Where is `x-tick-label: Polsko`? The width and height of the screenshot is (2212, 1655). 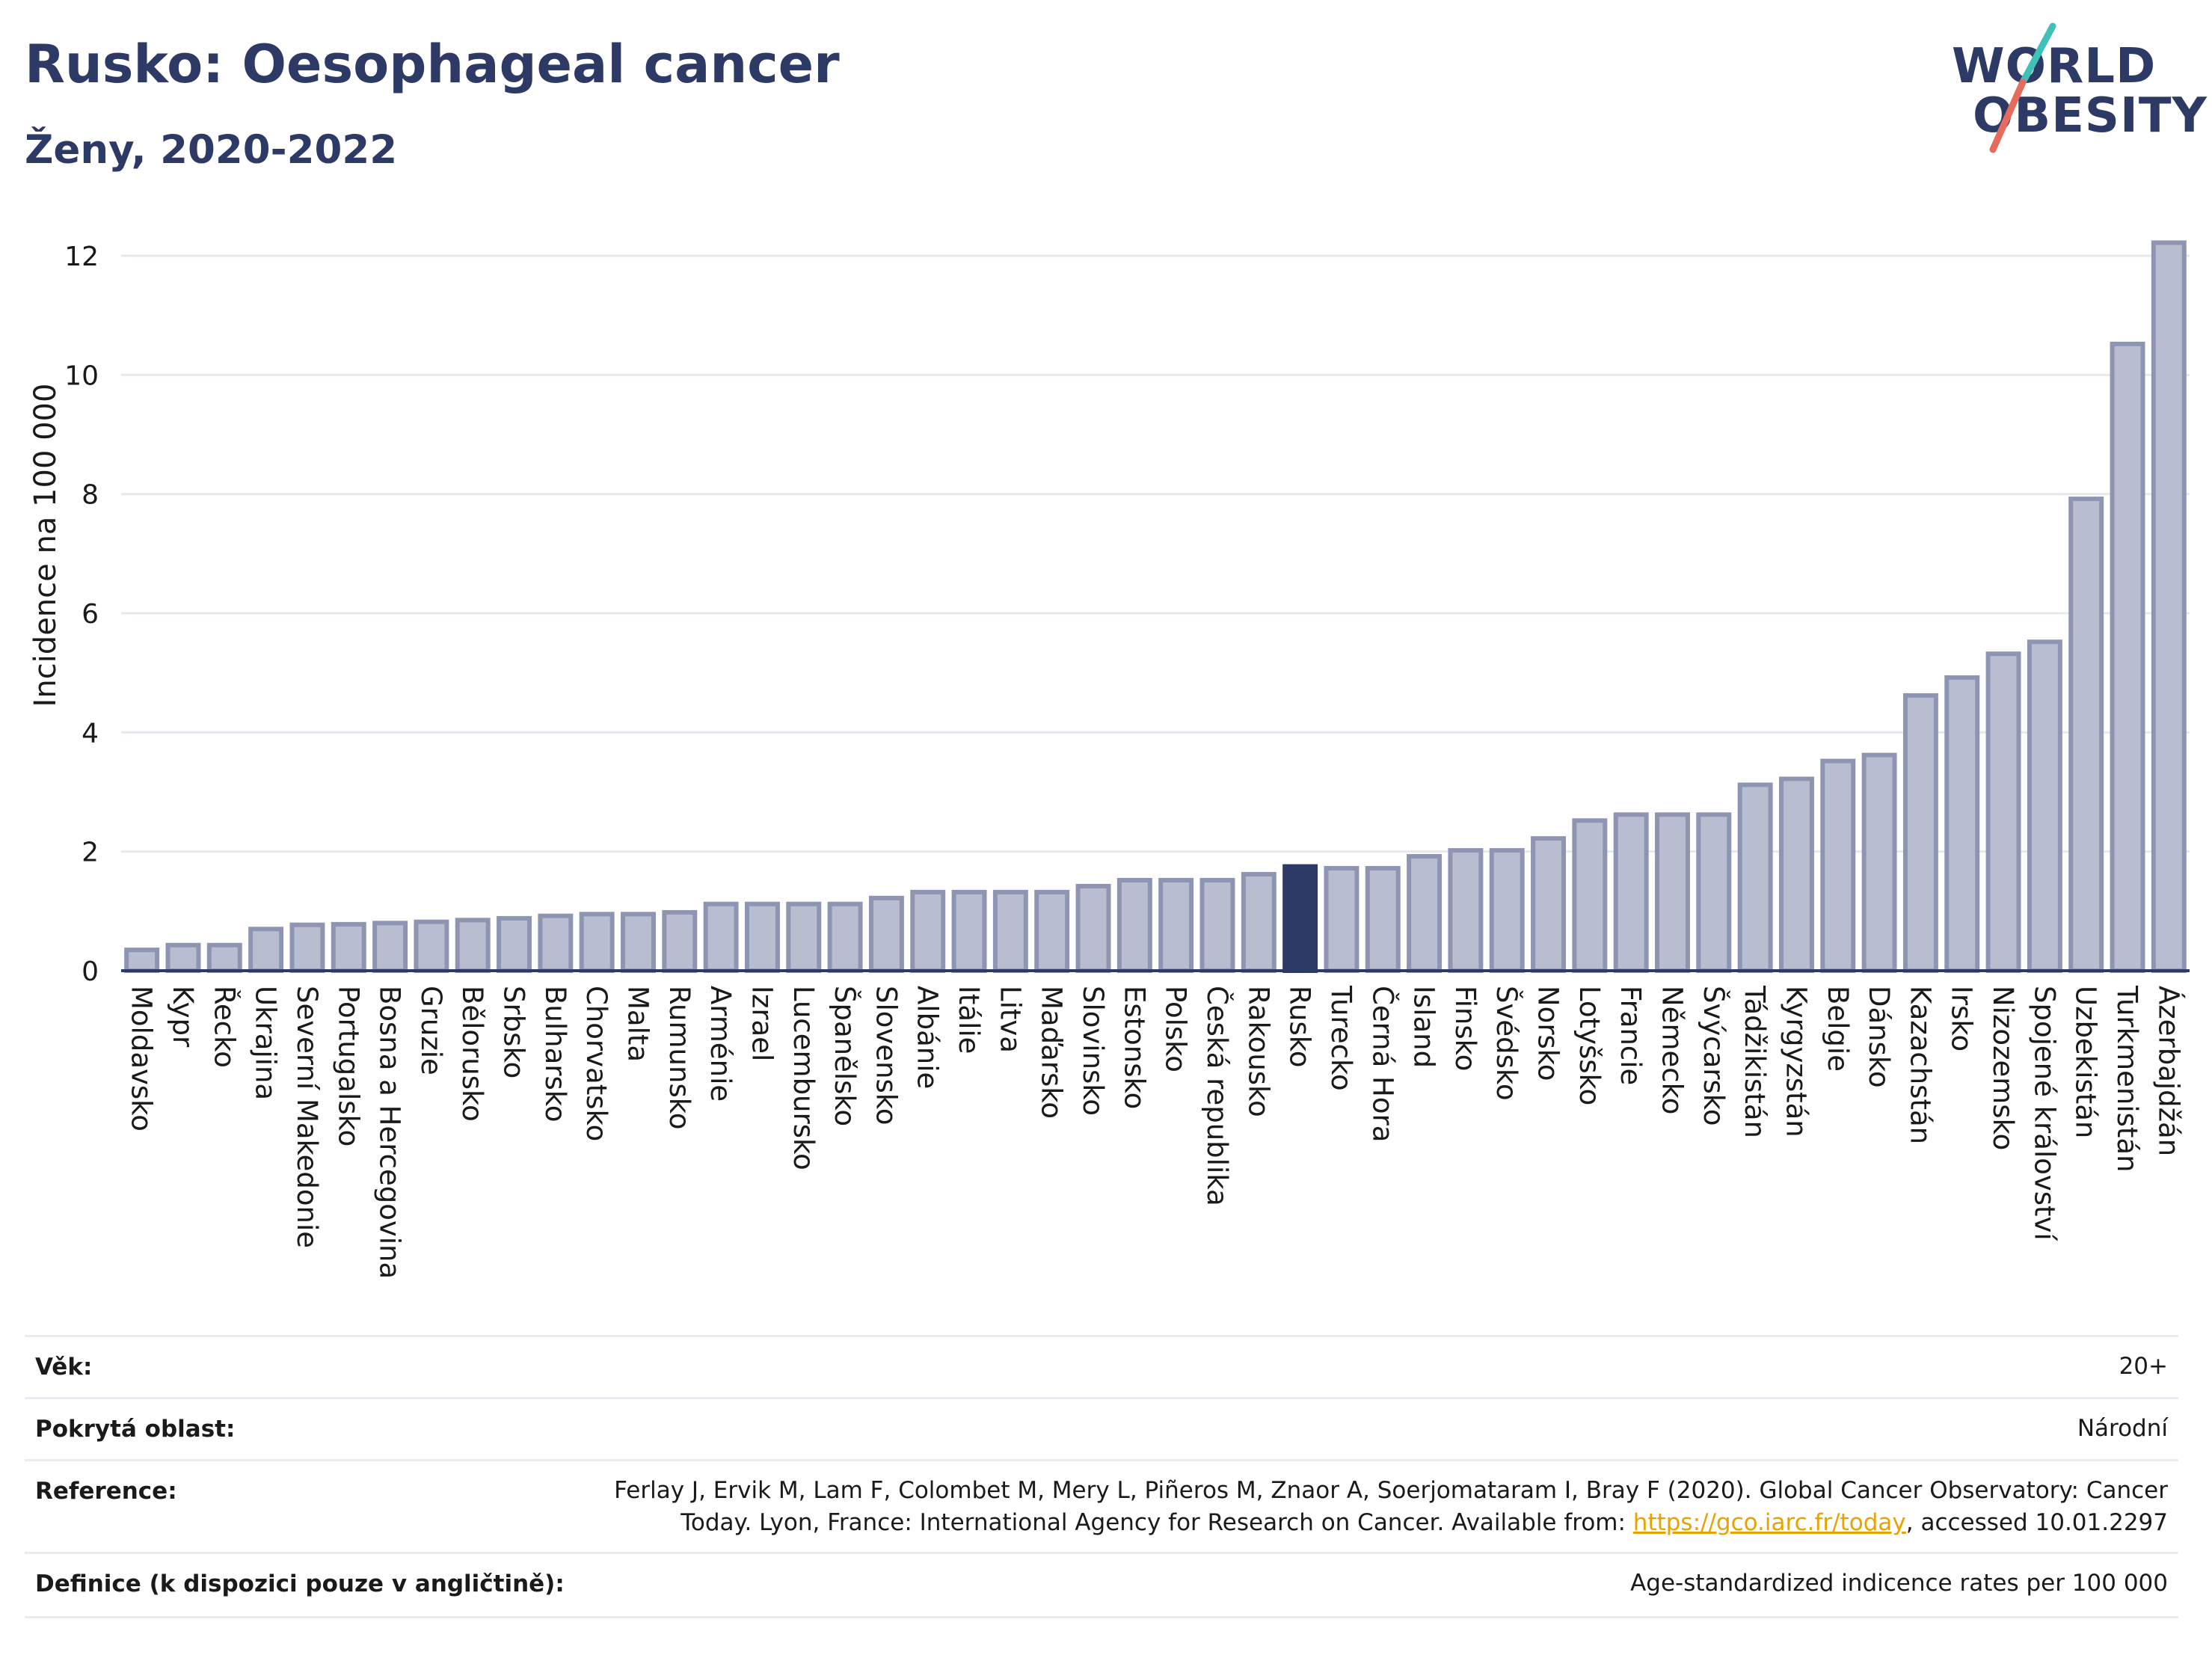
x-tick-label: Polsko is located at coordinates (1176, 1029).